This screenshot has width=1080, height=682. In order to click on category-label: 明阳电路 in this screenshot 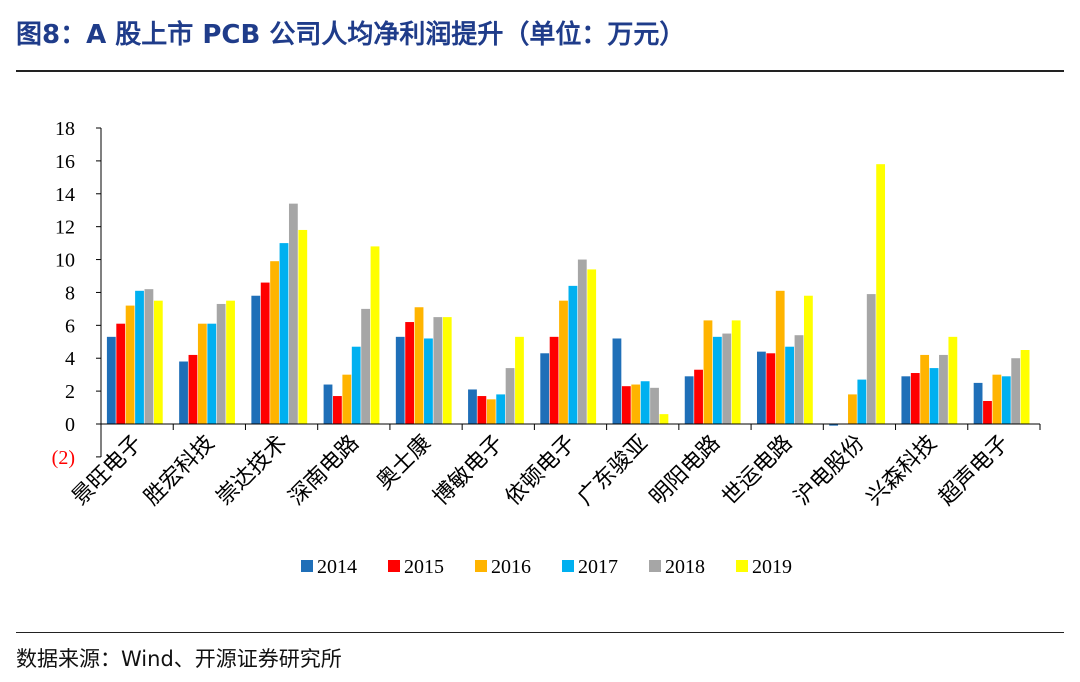, I will do `click(685, 471)`.